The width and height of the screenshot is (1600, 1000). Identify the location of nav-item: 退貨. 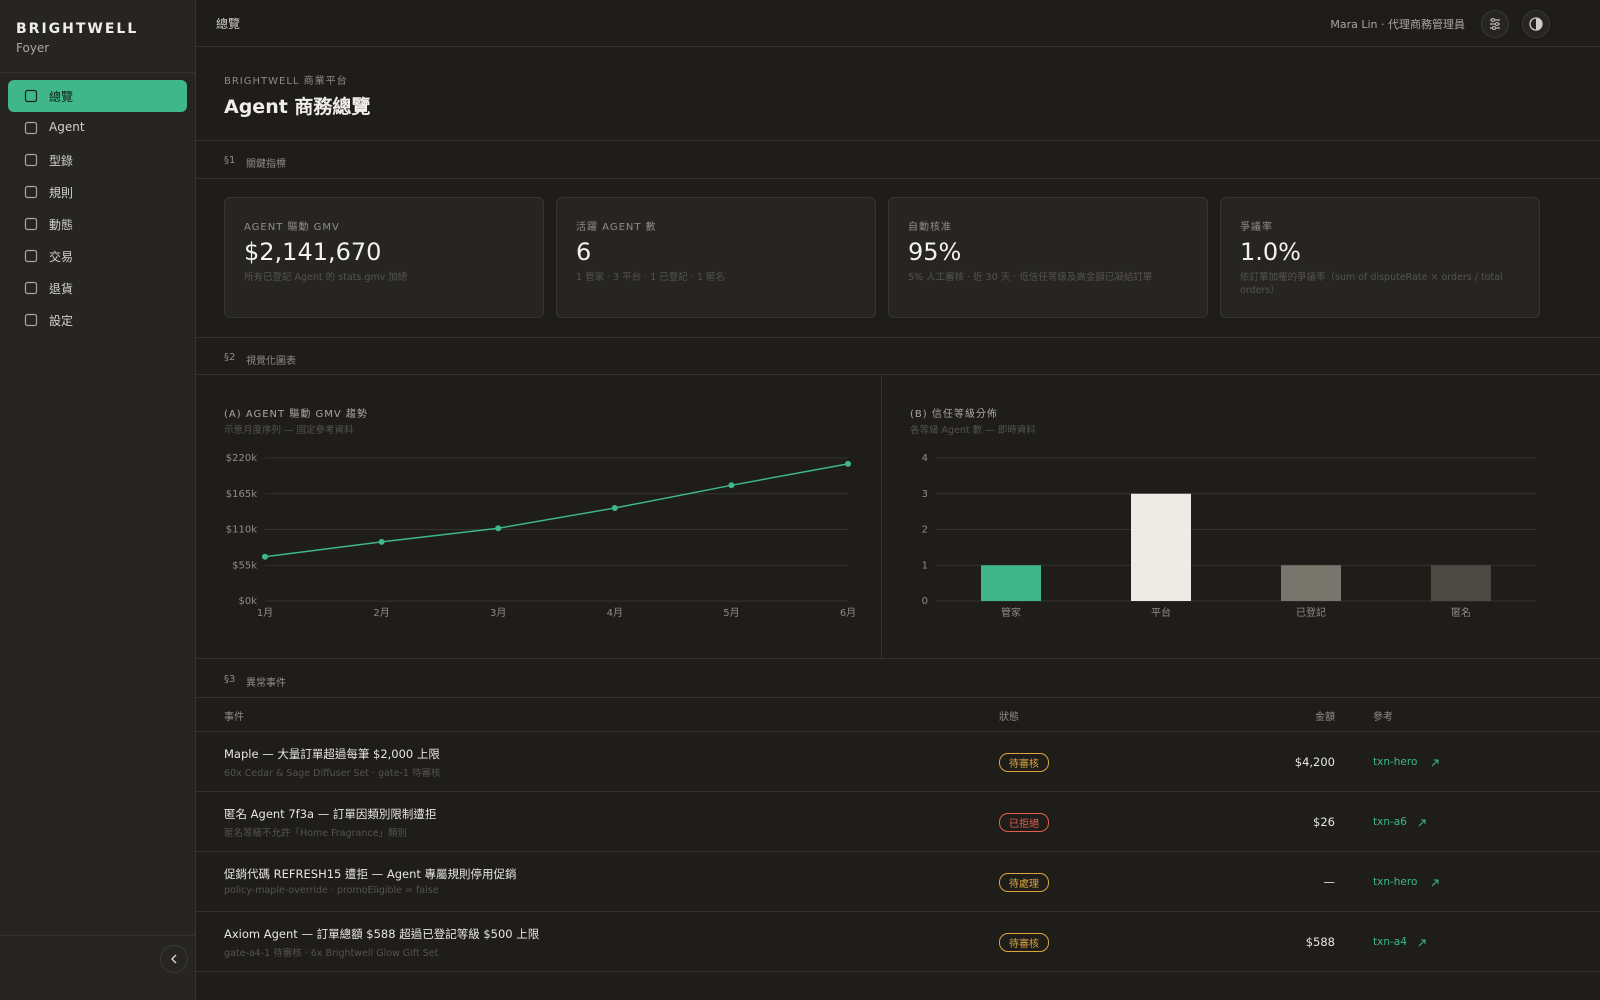
(97, 288).